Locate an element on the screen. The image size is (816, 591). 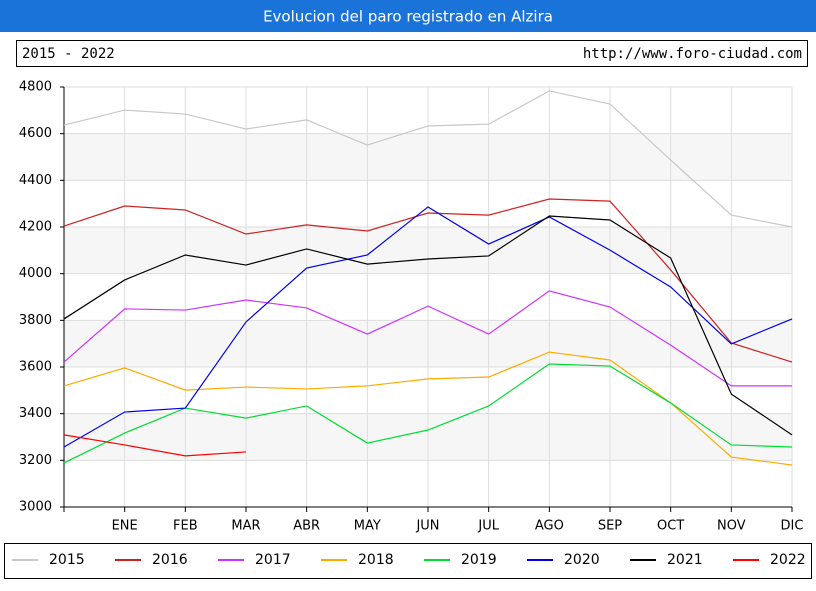
x-tick-label: DIC is located at coordinates (792, 526).